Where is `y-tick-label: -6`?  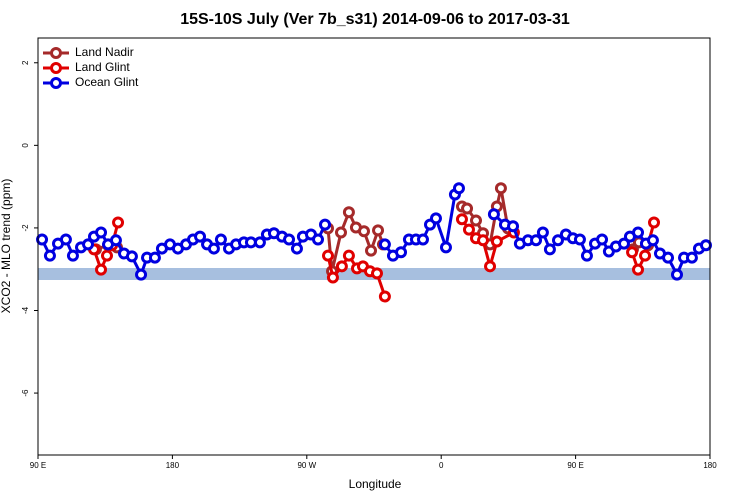
y-tick-label: -6 is located at coordinates (25, 393).